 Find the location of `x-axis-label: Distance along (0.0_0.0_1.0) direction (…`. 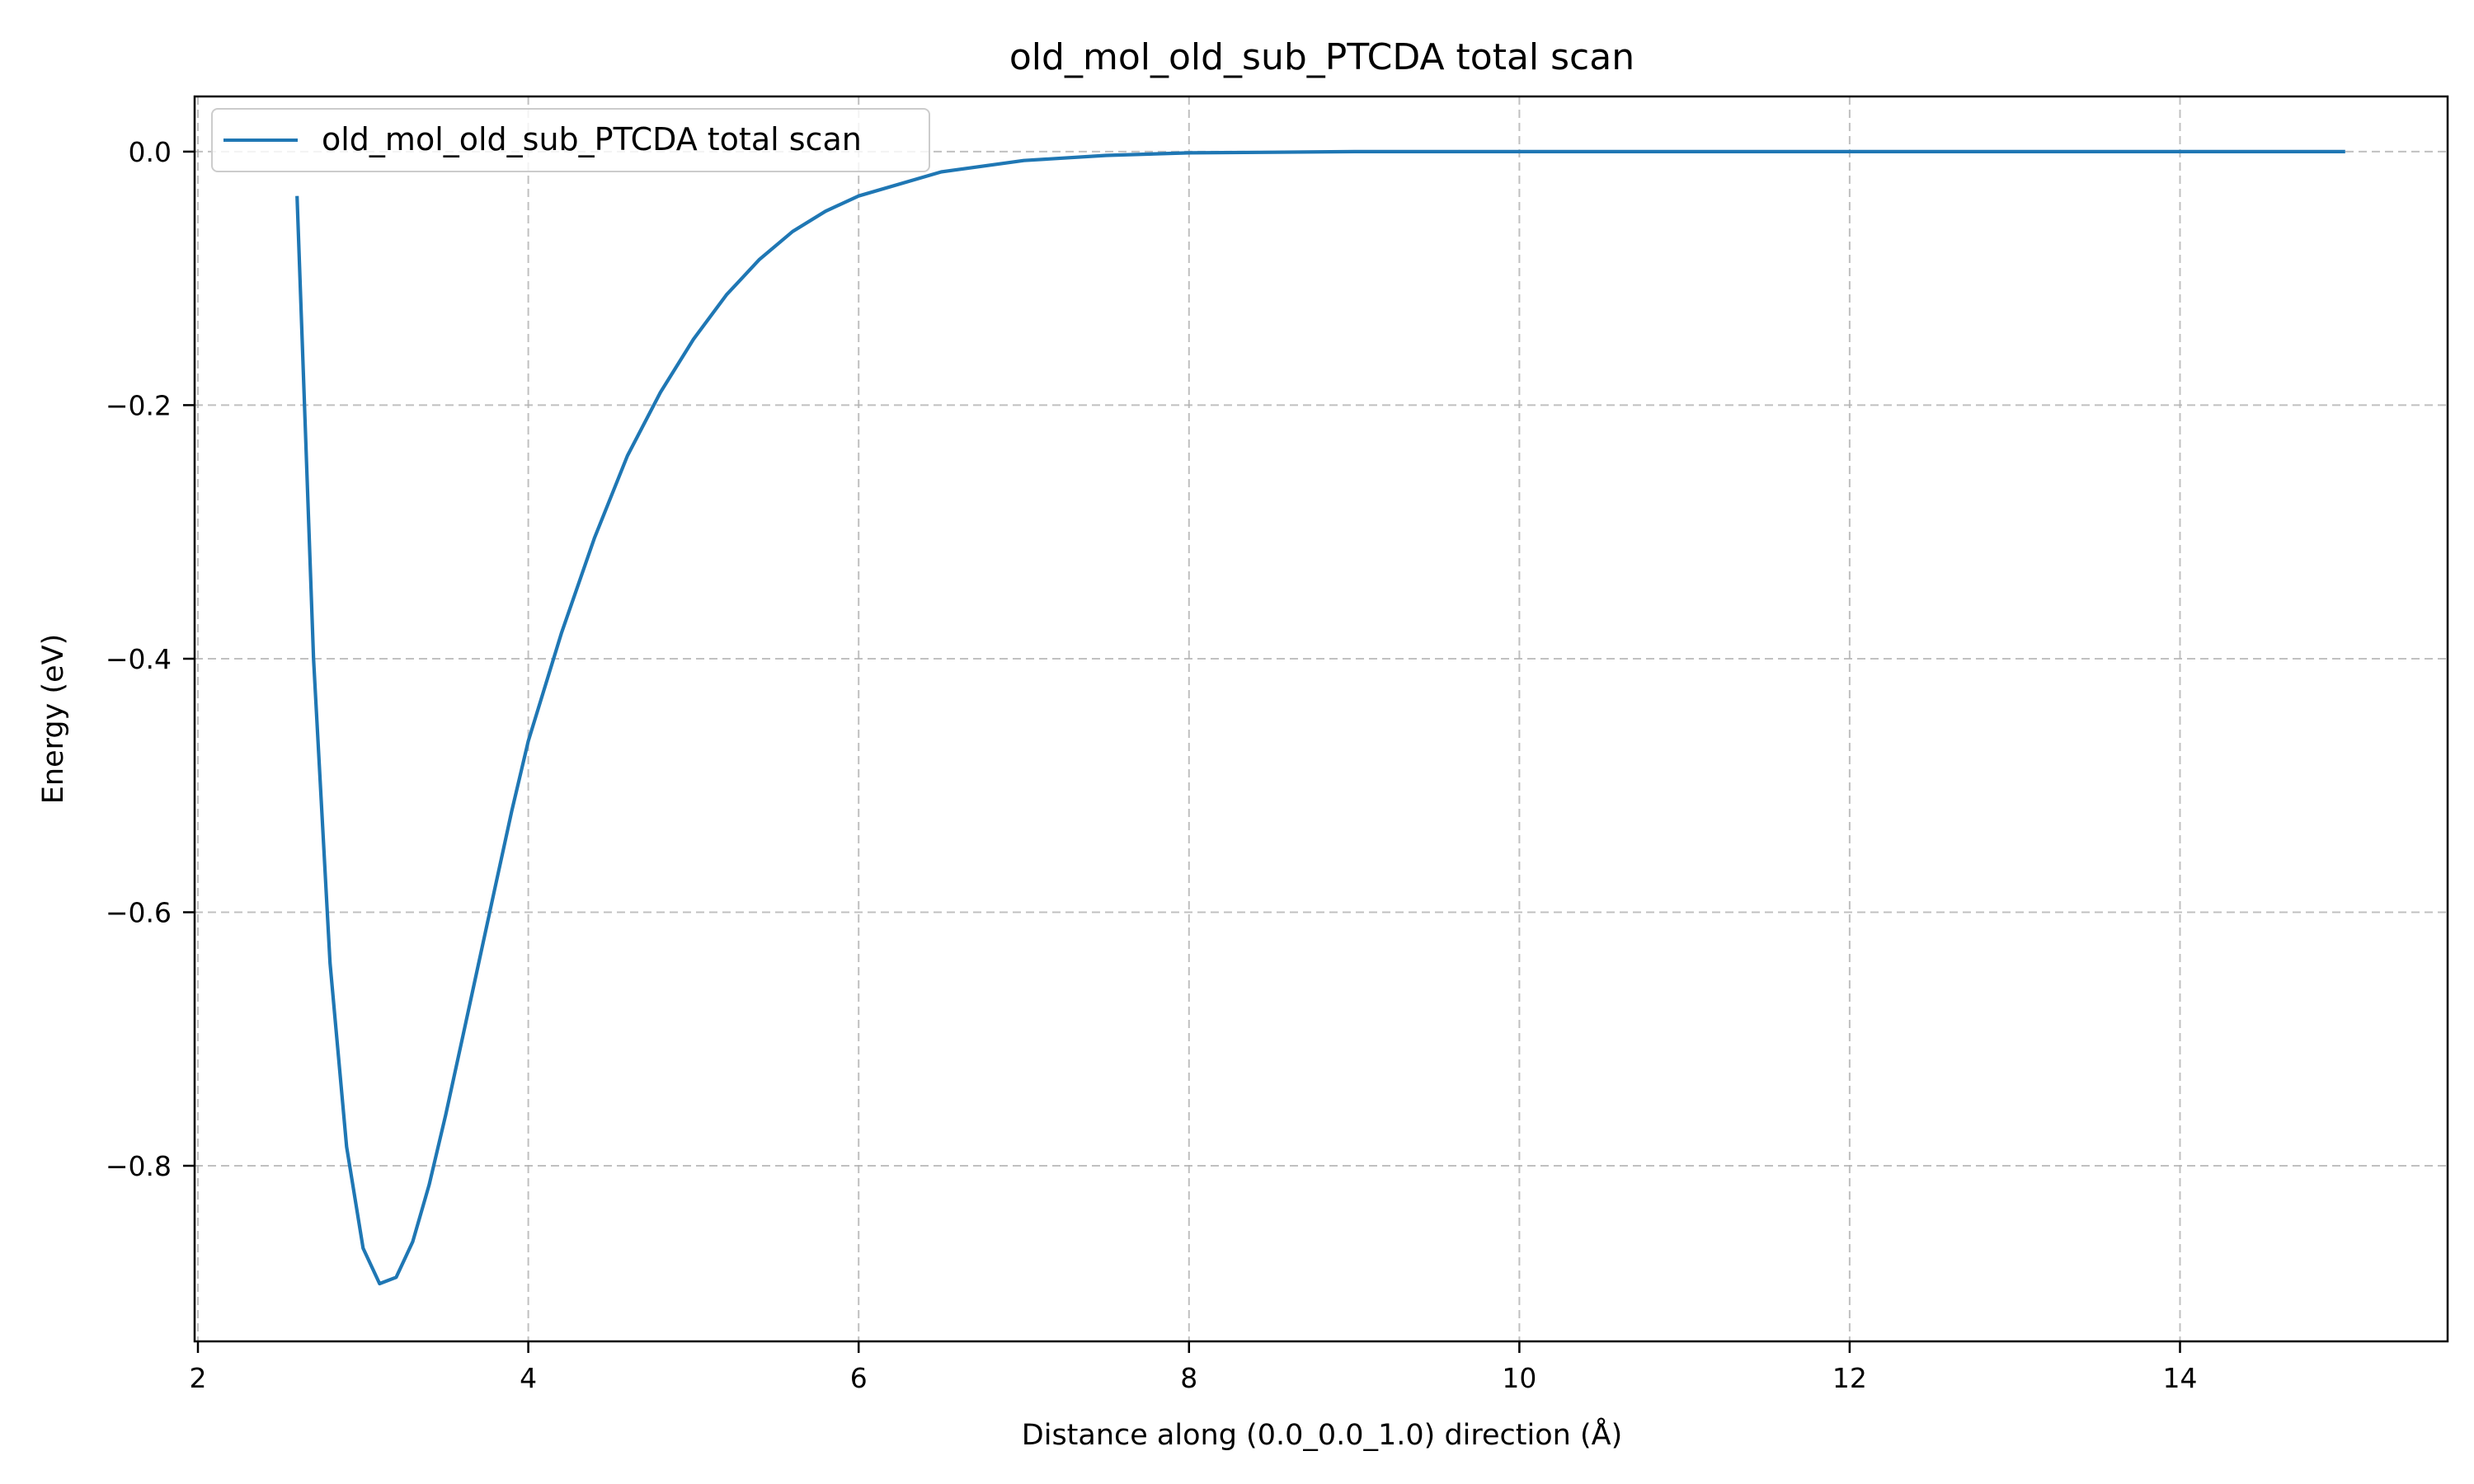

x-axis-label: Distance along (0.0_0.0_1.0) direction (… is located at coordinates (1322, 1434).